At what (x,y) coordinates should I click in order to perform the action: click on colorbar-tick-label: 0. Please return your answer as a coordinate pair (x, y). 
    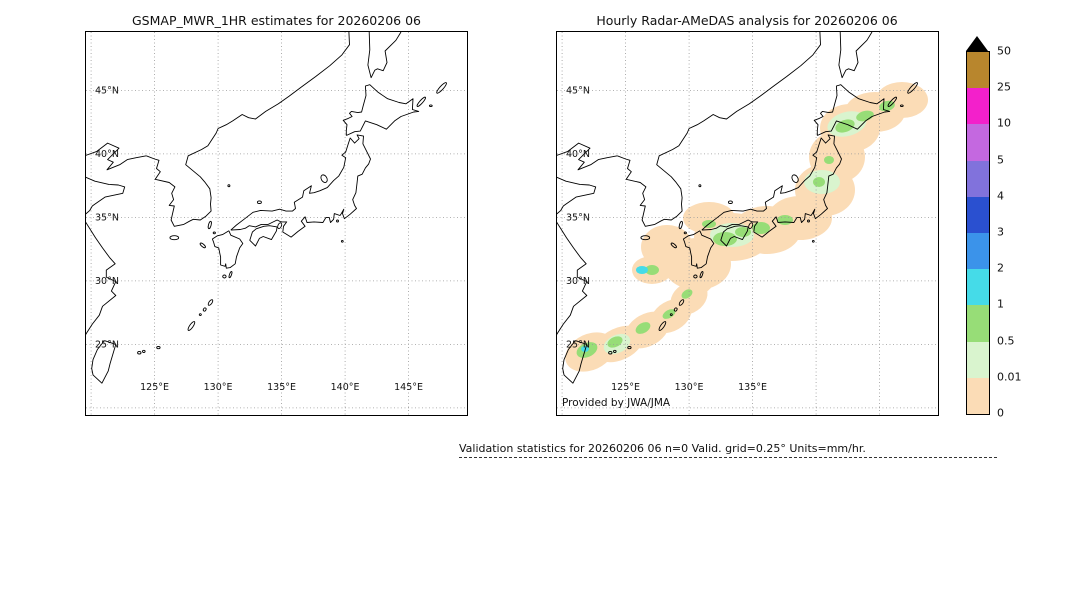
    Looking at the image, I should click on (1000, 413).